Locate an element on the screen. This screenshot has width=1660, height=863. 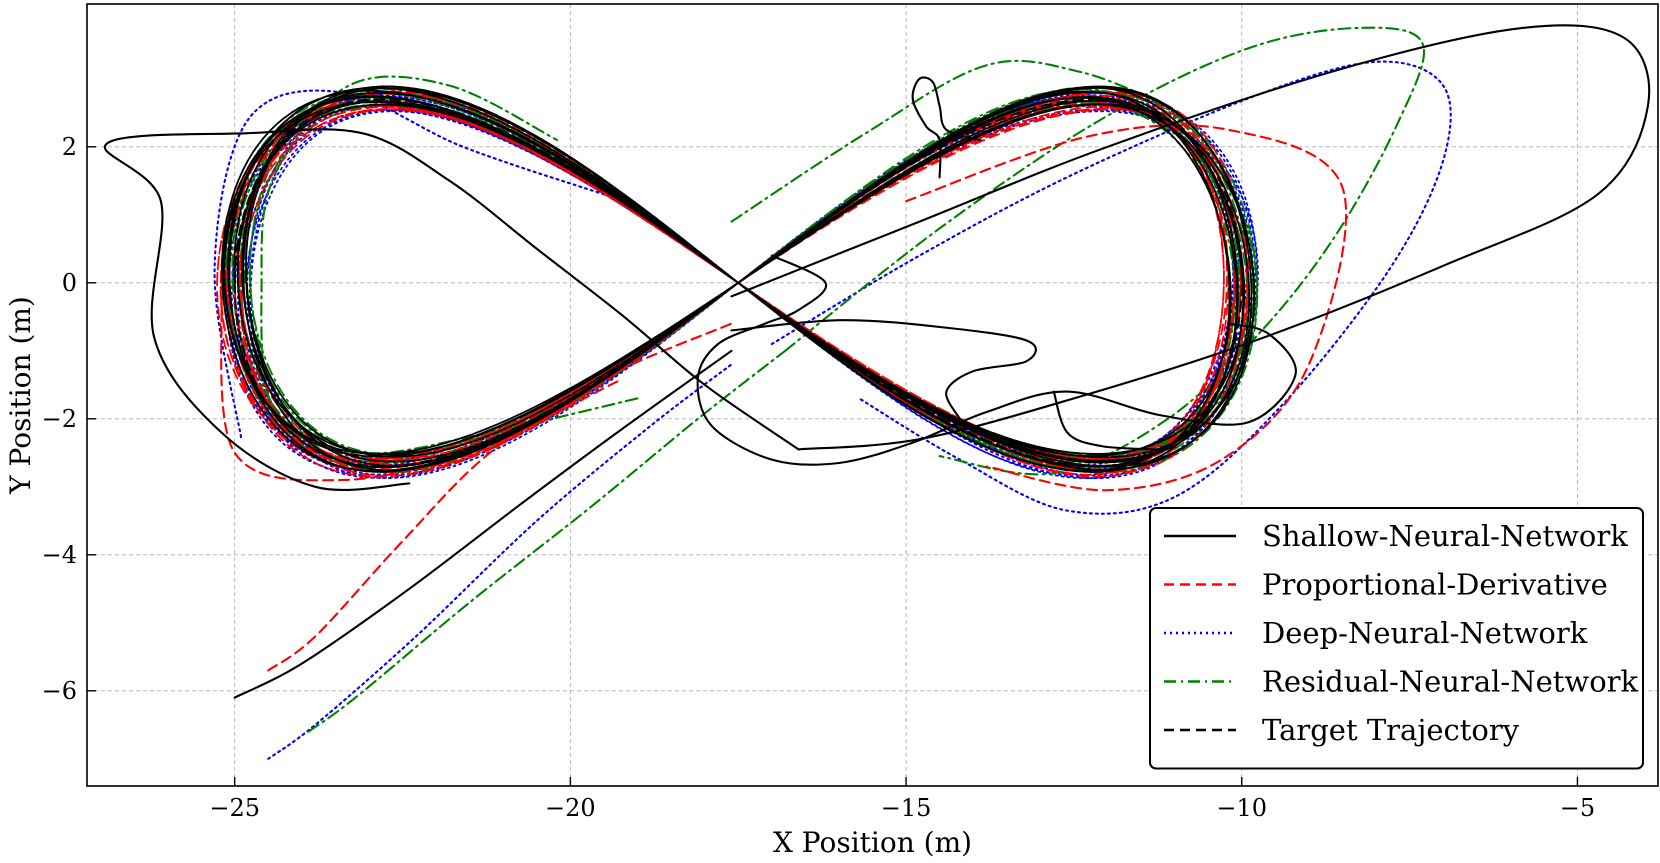
legend-label: Proportional-Derivative is located at coordinates (1435, 585).